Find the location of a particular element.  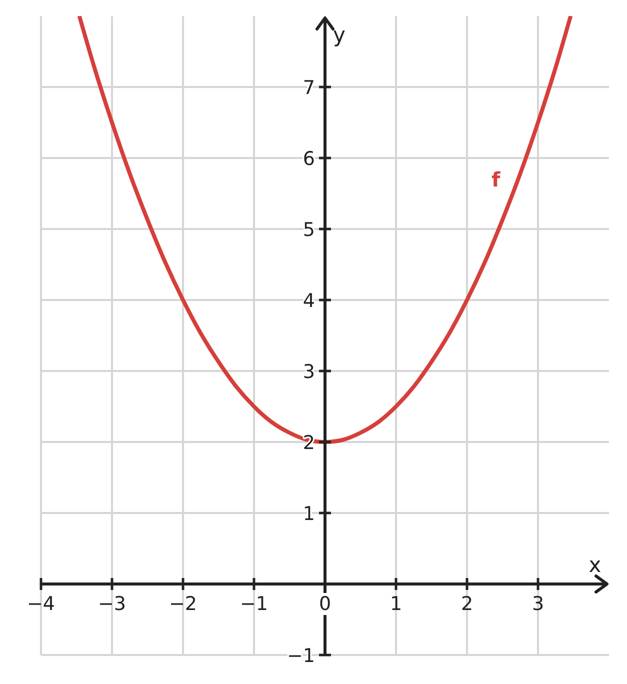

x-tick-label: −4 is located at coordinates (41, 604).